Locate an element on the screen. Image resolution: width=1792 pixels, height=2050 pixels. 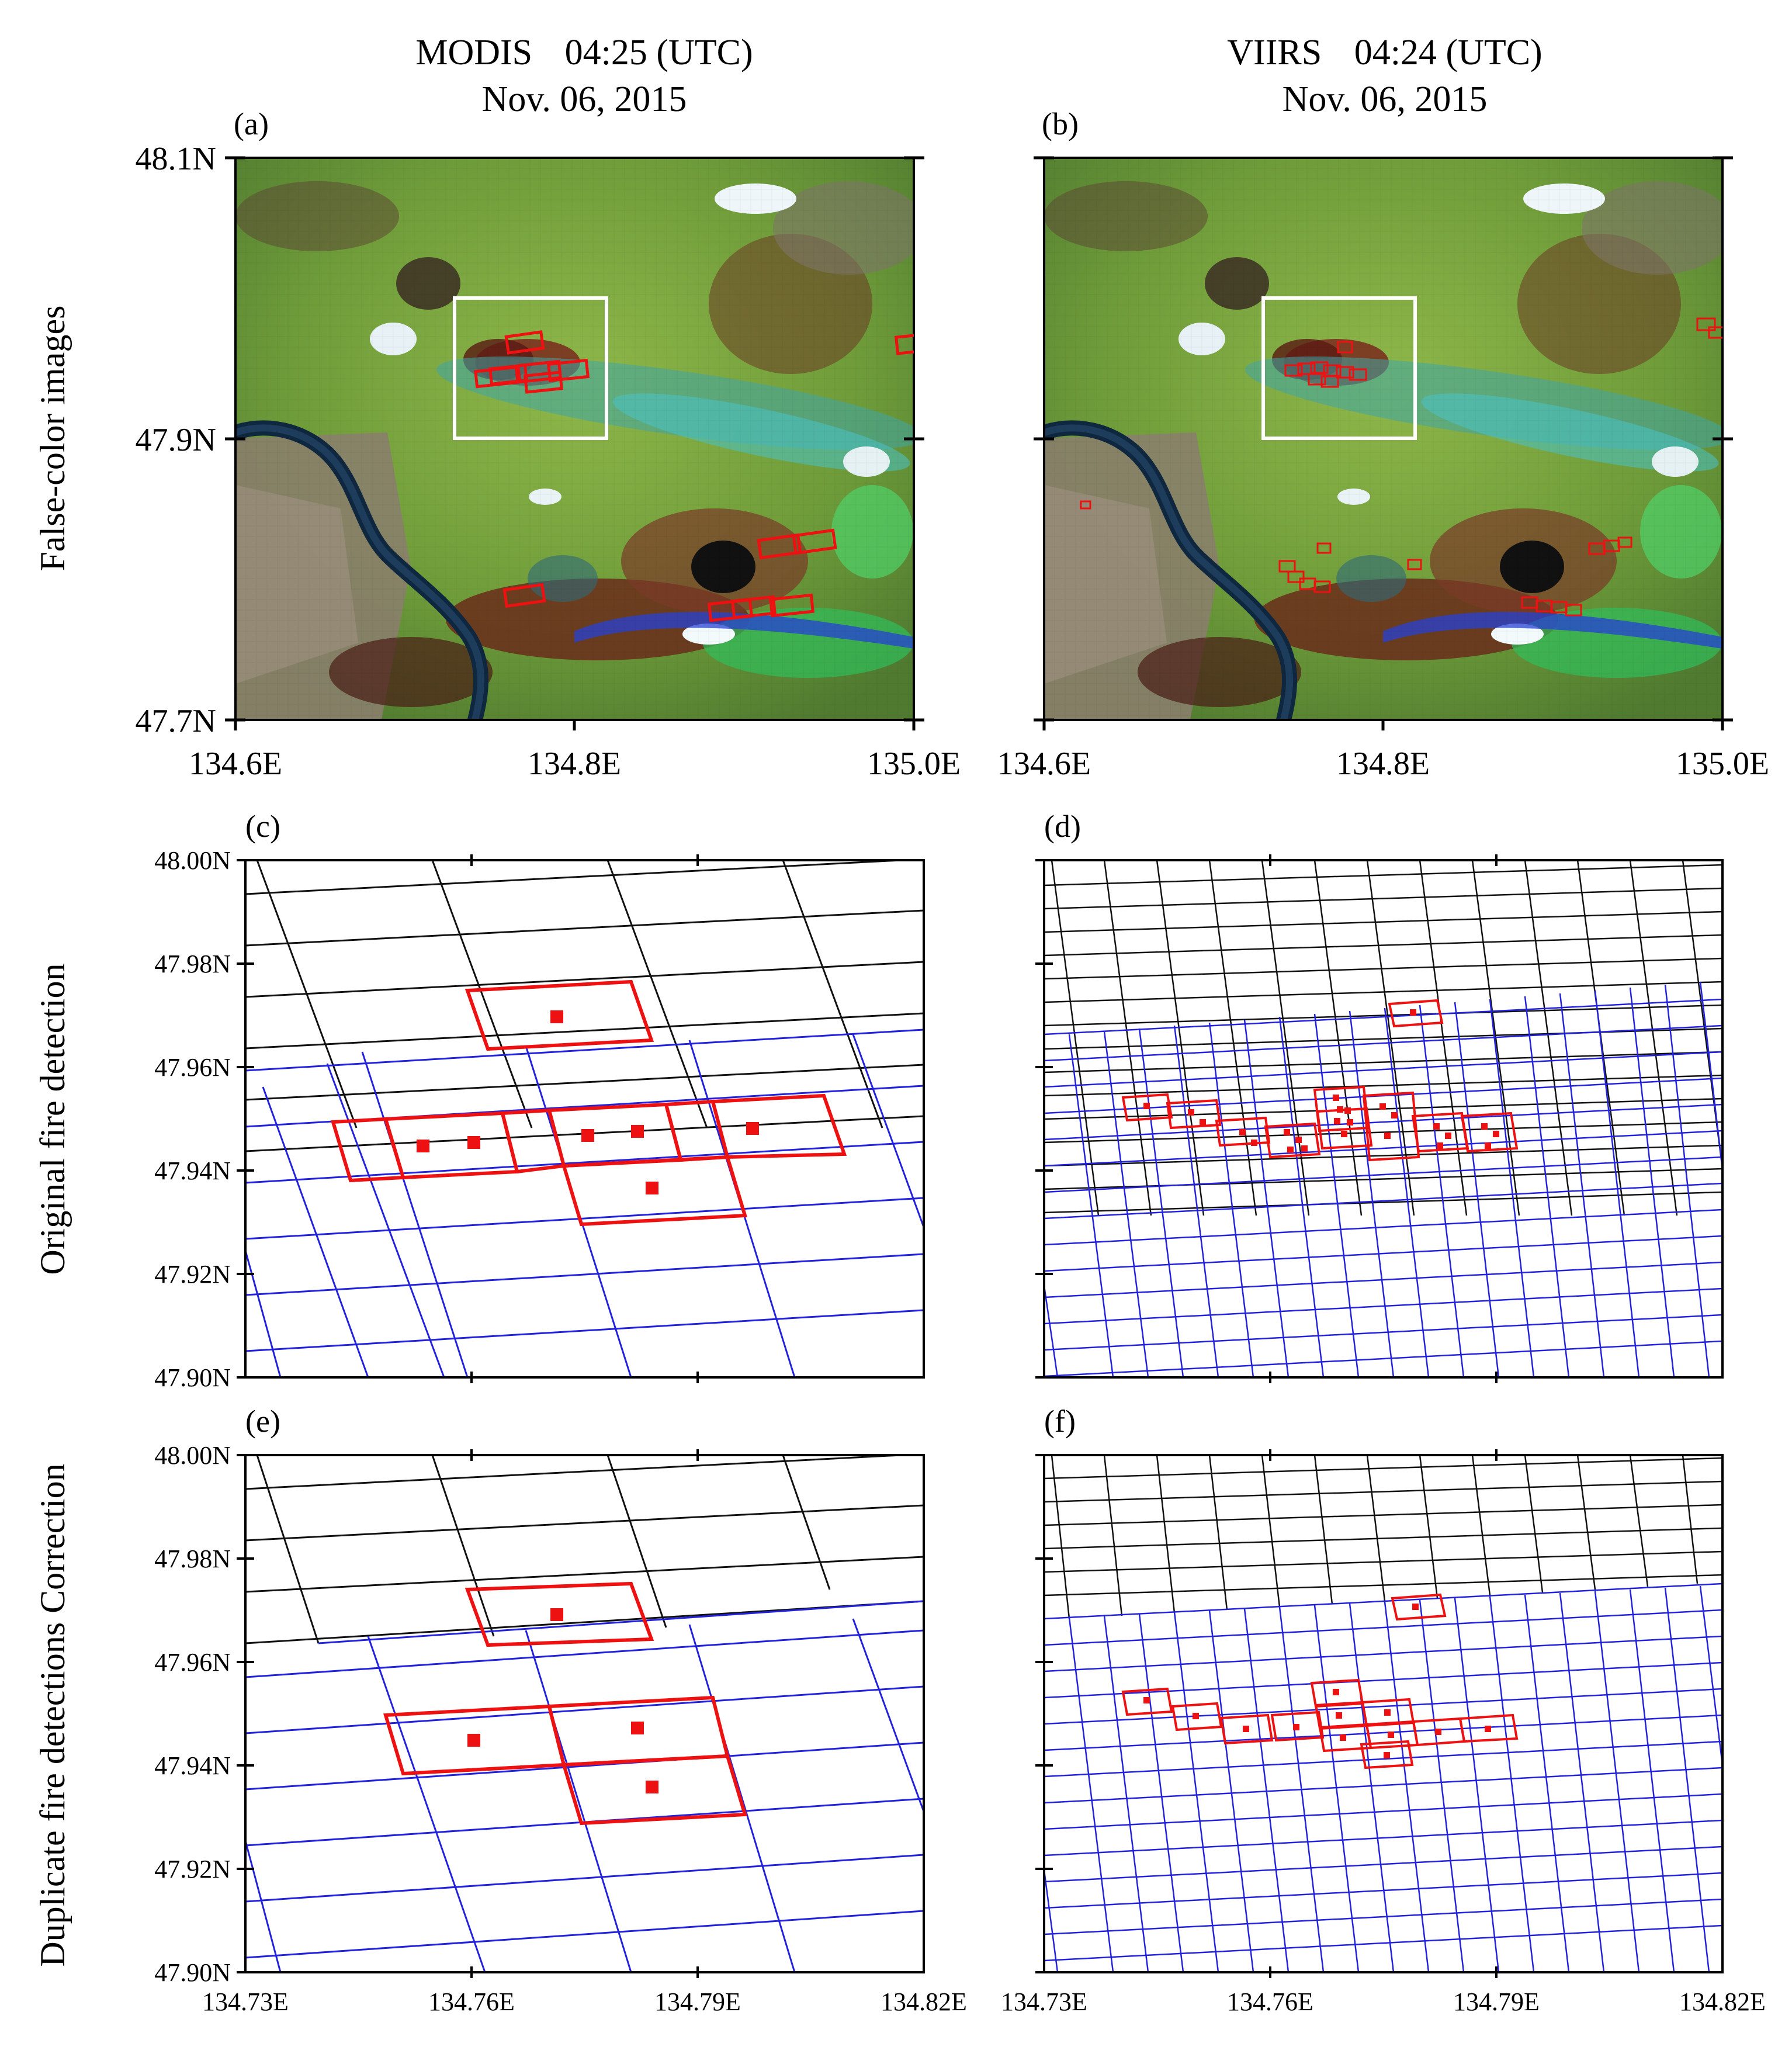
fire-footprints-f is located at coordinates (1320, 1681).